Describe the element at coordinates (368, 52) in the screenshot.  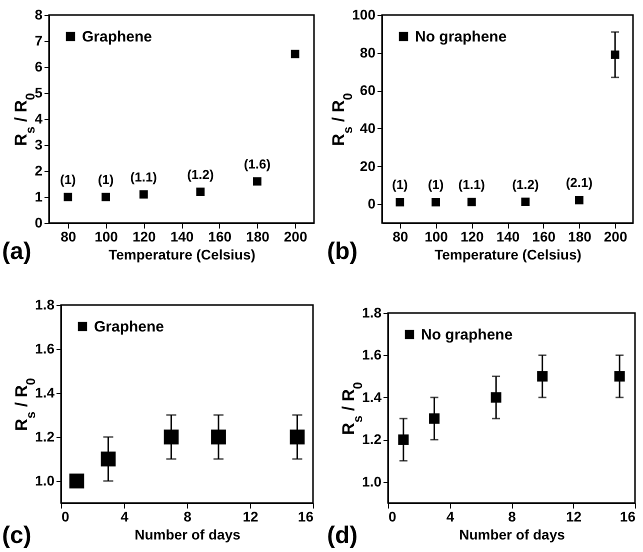
I see `y-tick-label: 80` at that location.